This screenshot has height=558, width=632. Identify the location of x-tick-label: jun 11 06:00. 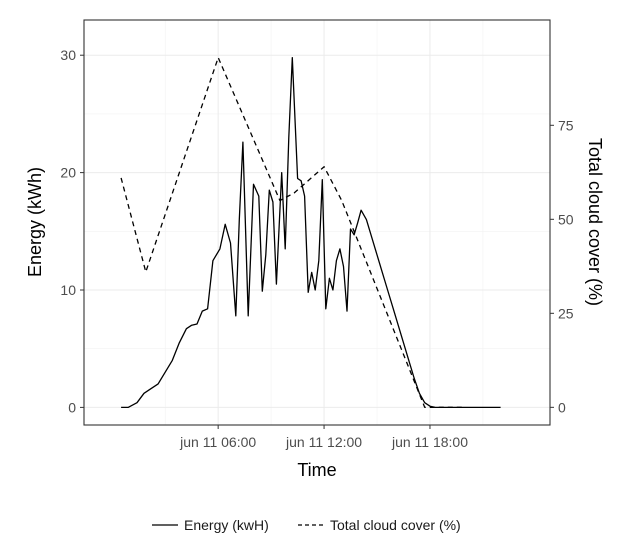
(217, 442).